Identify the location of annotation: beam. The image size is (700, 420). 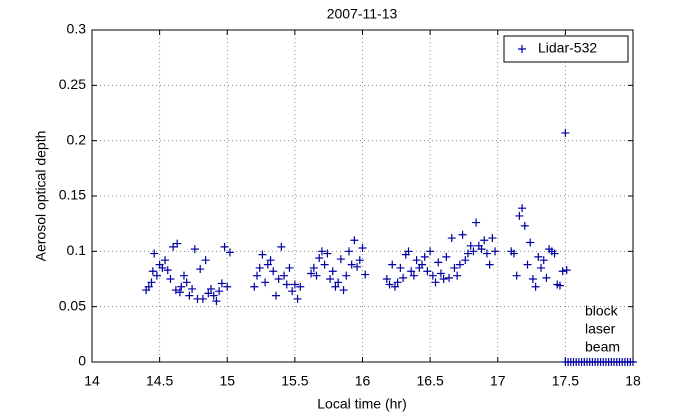
(602, 347).